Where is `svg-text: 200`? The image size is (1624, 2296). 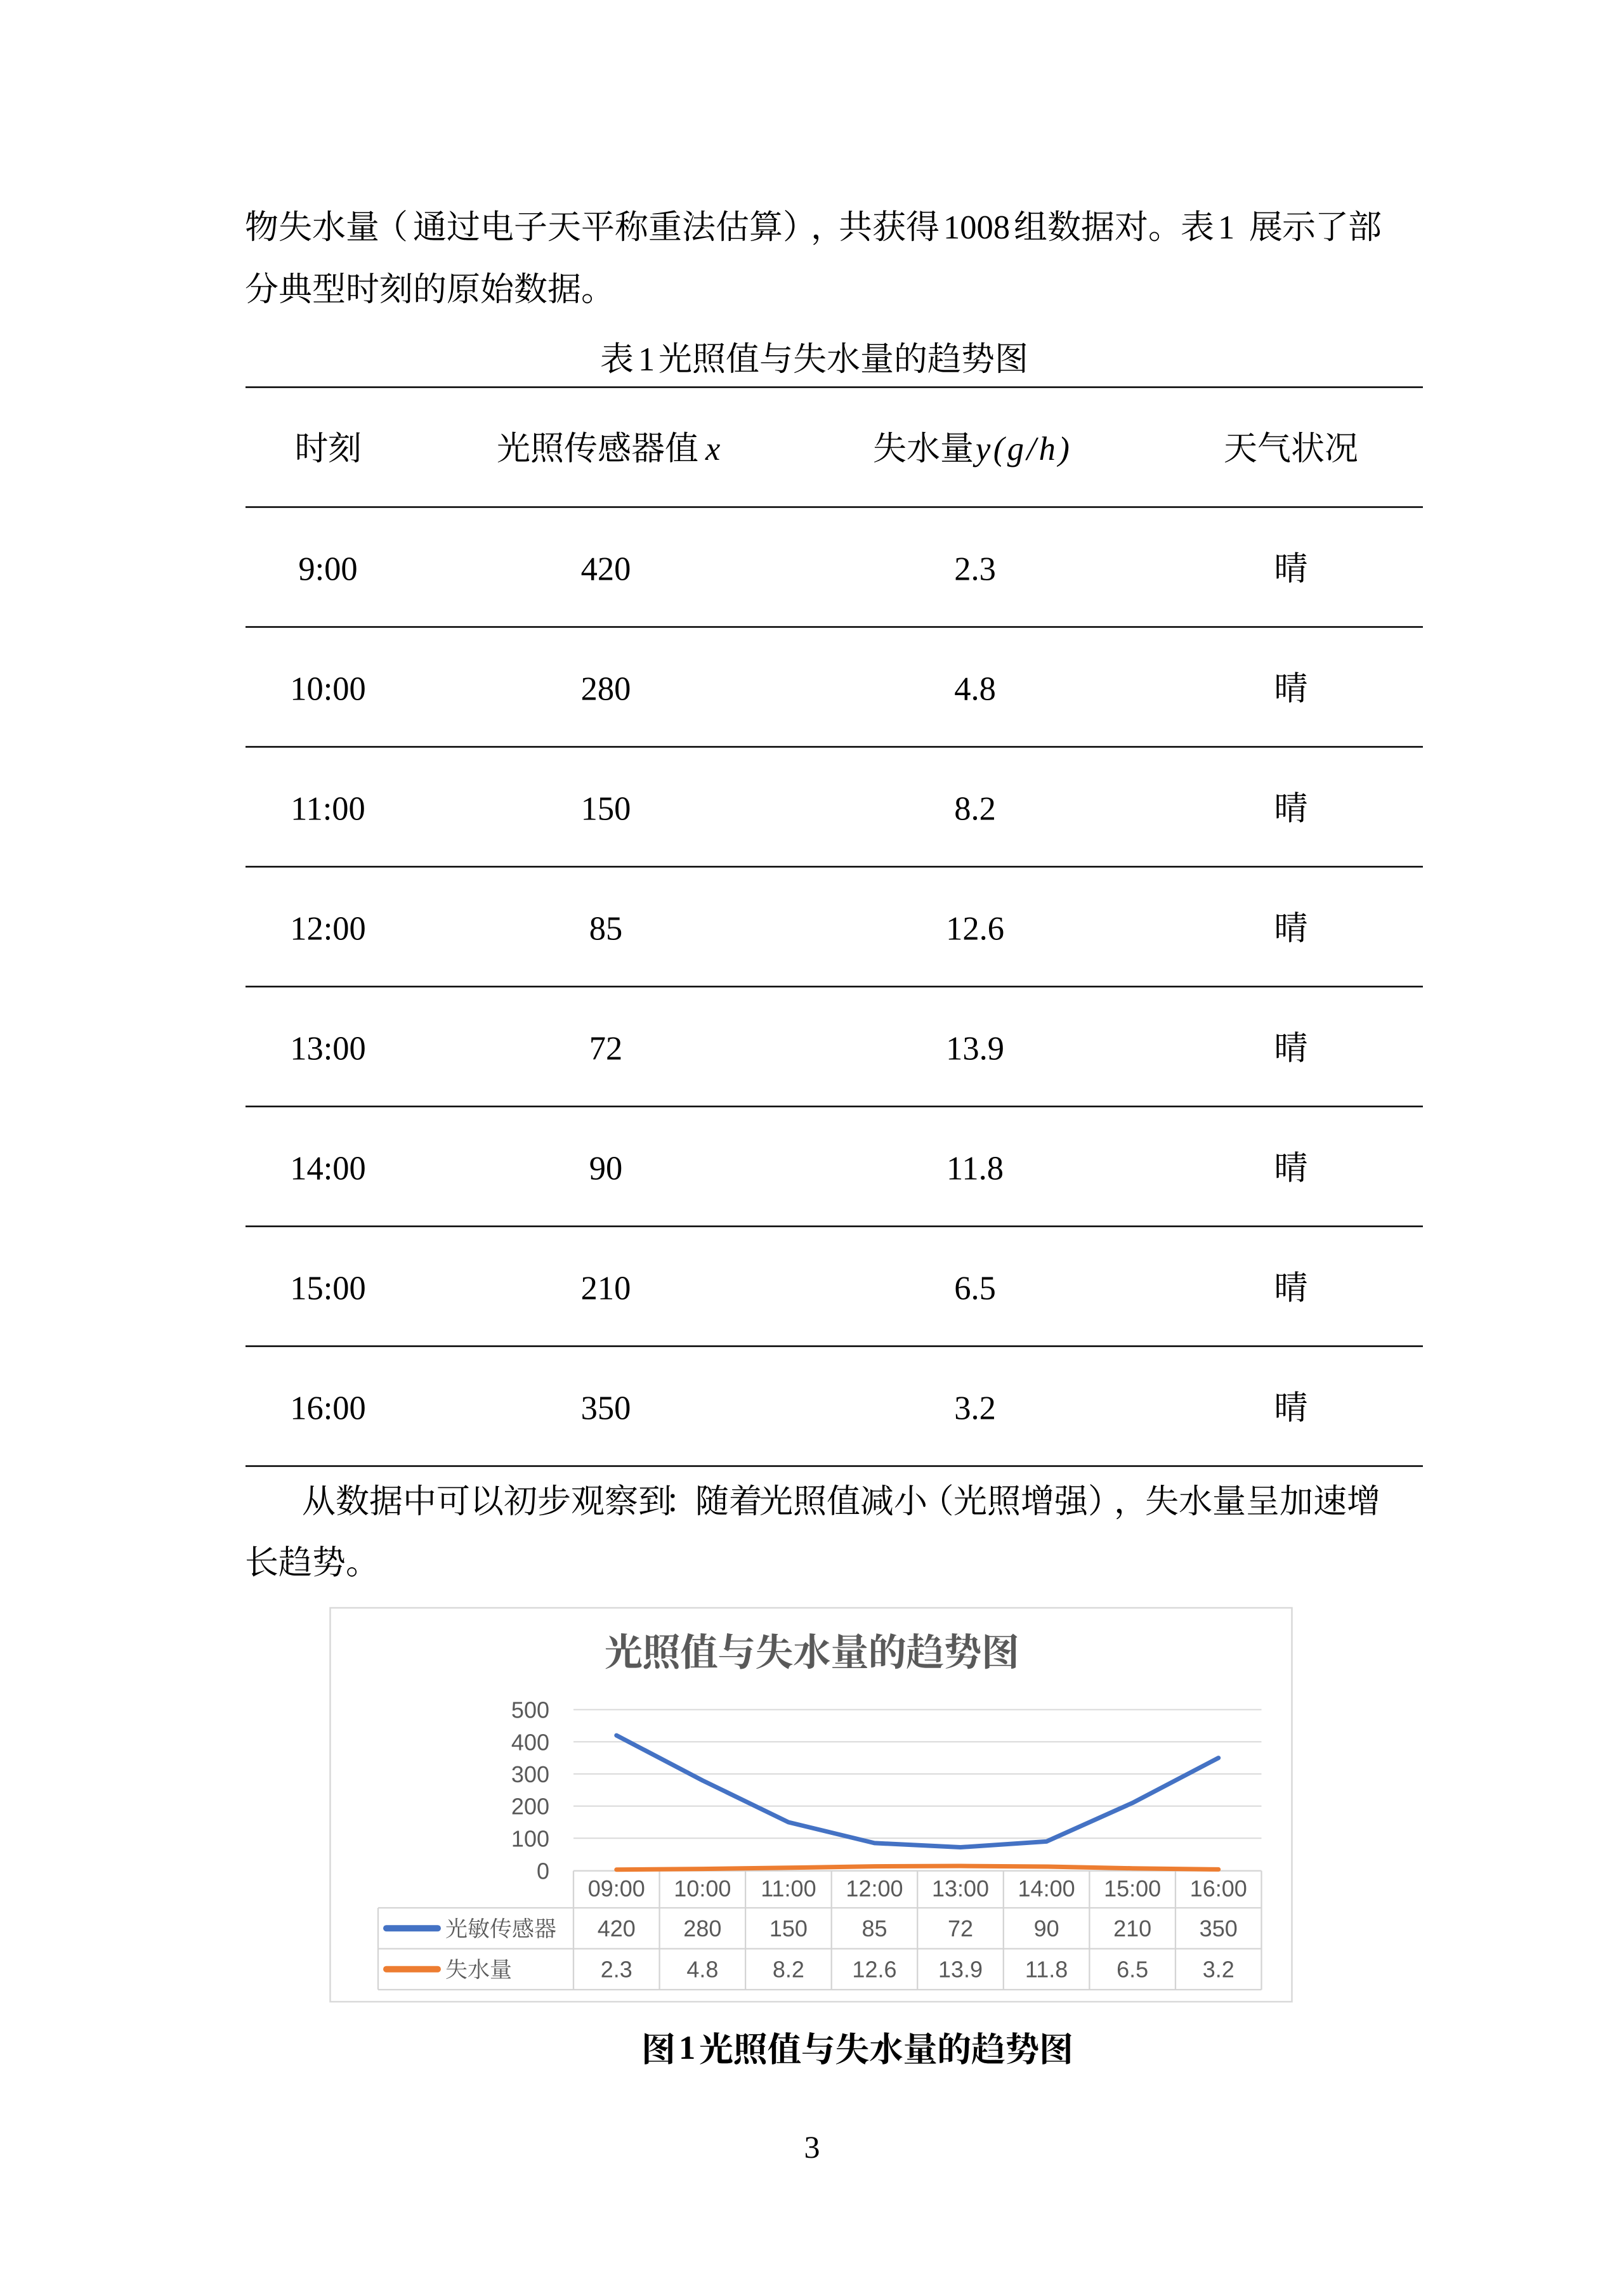
svg-text: 200 is located at coordinates (530, 1807).